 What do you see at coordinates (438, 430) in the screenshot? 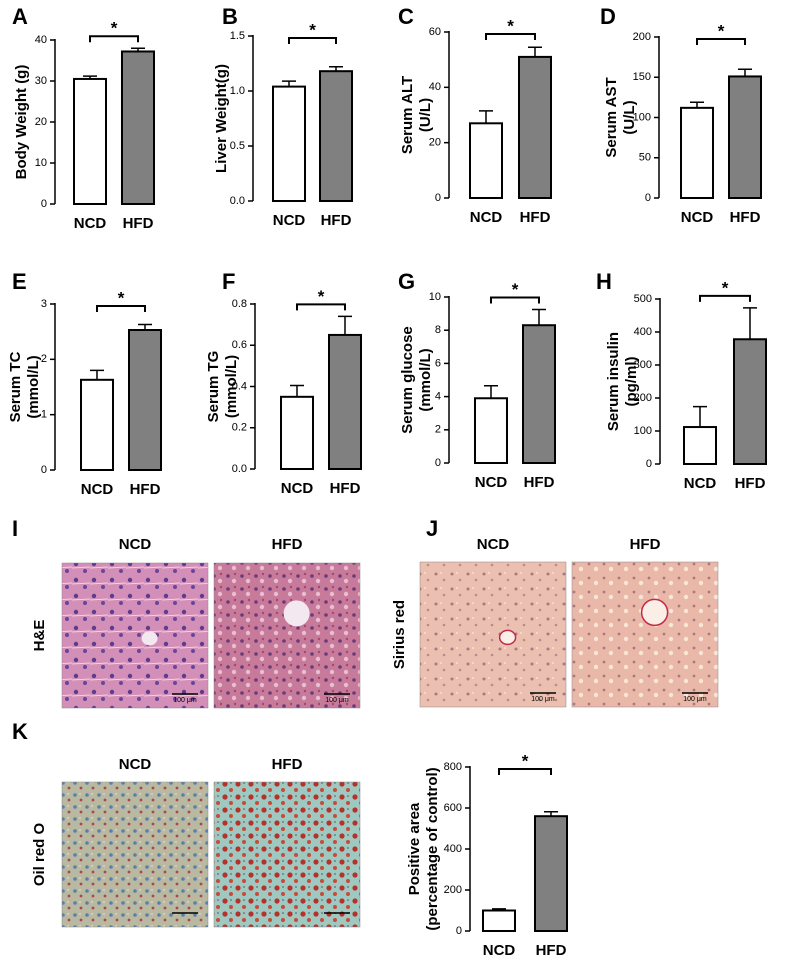
I see `y-tick-label: 2` at bounding box center [438, 430].